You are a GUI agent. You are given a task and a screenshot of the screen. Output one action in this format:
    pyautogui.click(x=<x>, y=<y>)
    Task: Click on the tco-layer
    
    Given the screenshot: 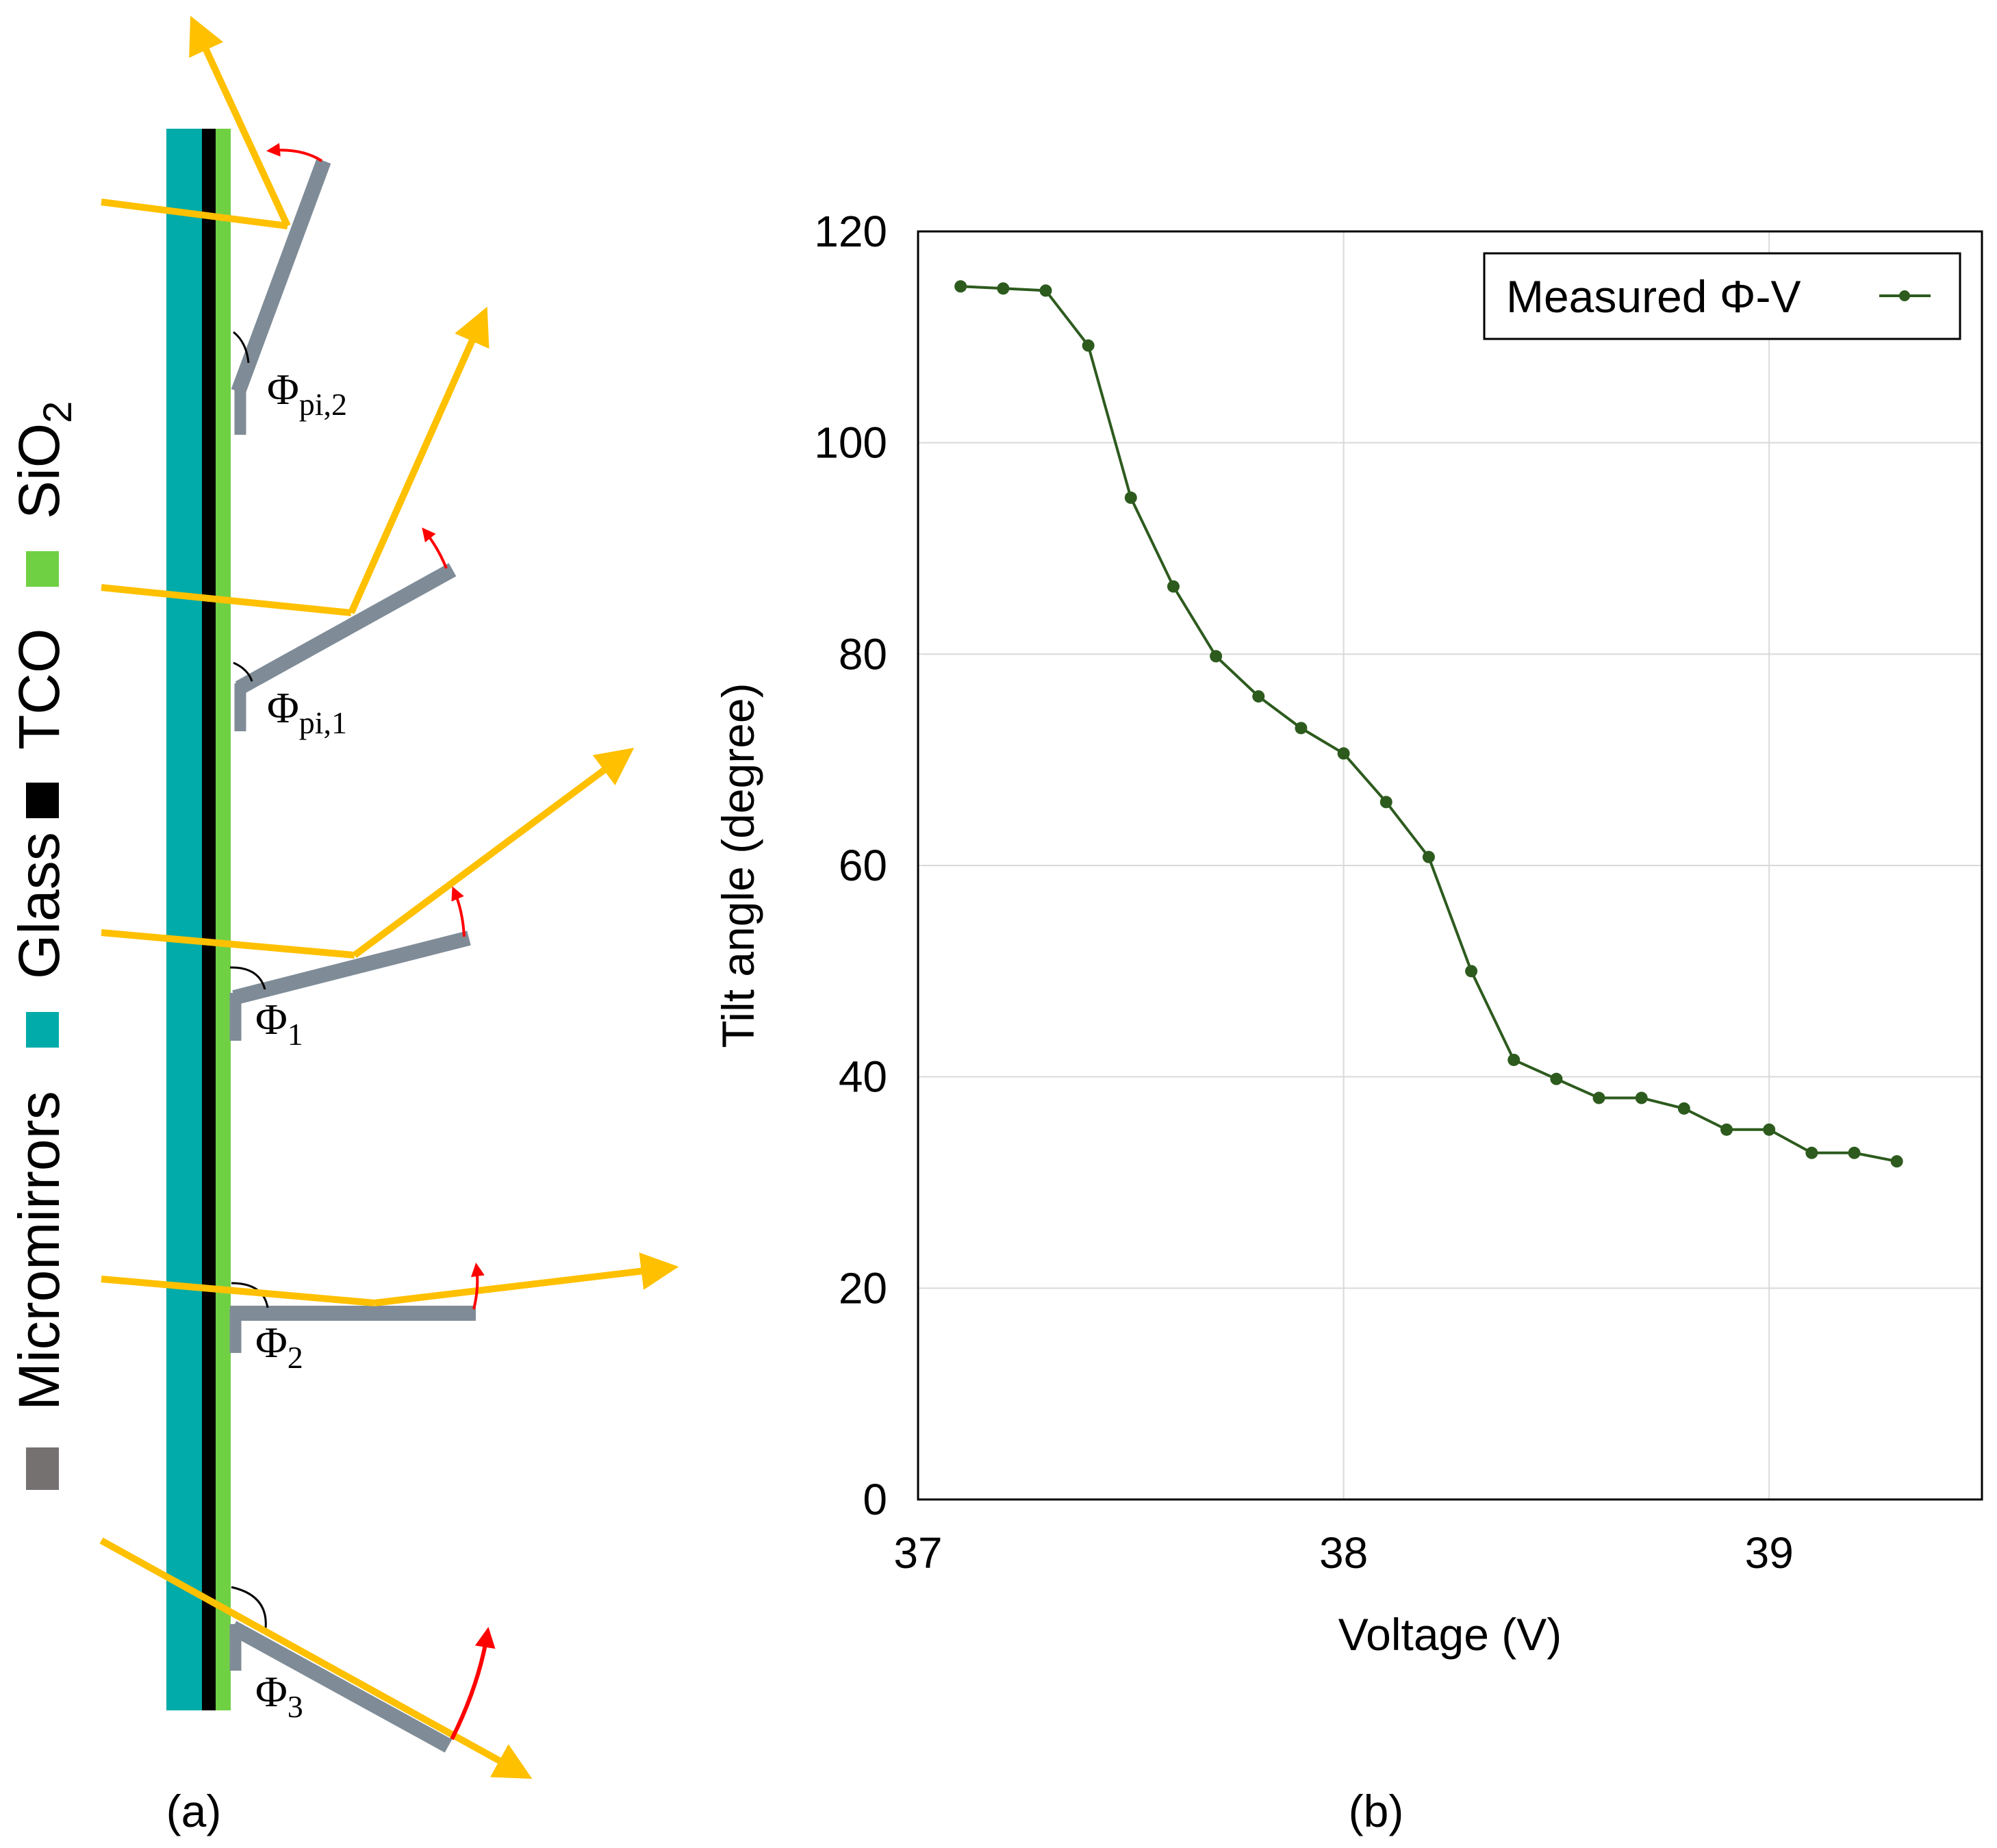 What is the action you would take?
    pyautogui.click(x=209, y=919)
    